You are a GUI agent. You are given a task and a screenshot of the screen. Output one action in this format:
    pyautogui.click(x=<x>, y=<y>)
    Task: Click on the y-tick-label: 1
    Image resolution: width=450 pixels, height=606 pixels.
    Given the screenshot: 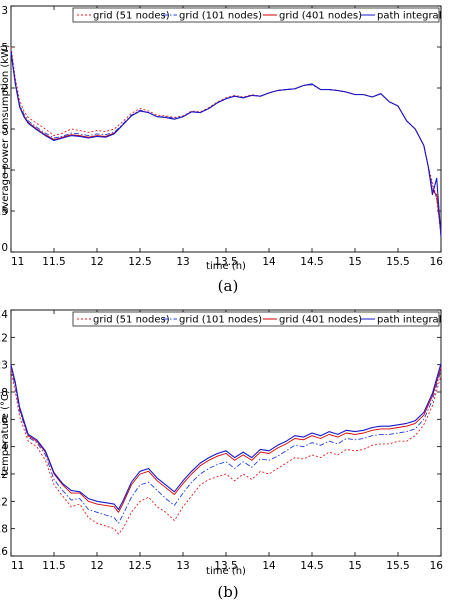 What is the action you would take?
    pyautogui.click(x=4, y=171)
    